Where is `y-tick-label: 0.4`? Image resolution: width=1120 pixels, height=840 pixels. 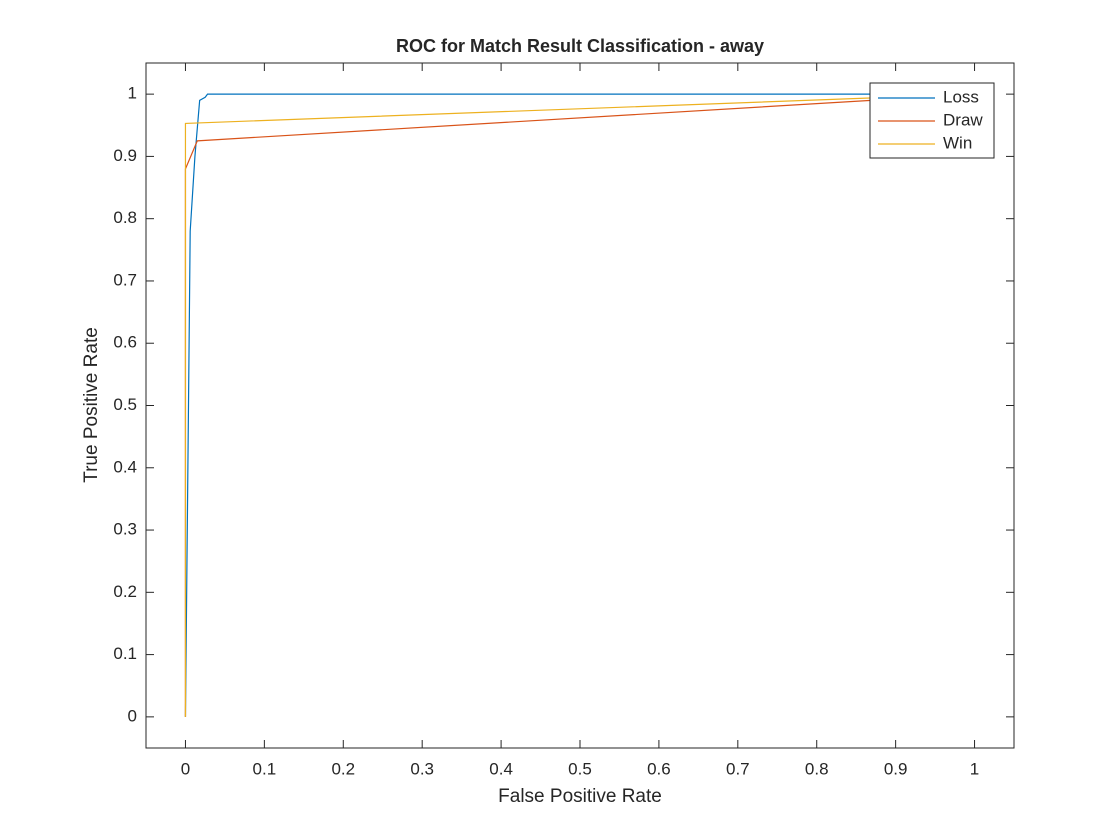
y-tick-label: 0.4 is located at coordinates (125, 466).